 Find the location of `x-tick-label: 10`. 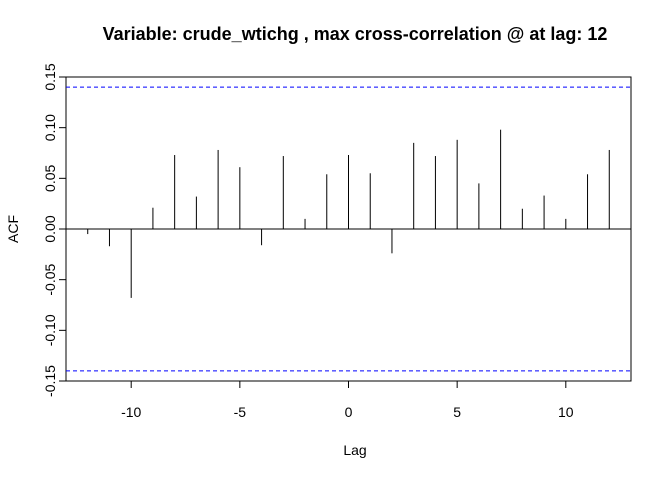

x-tick-label: 10 is located at coordinates (566, 412).